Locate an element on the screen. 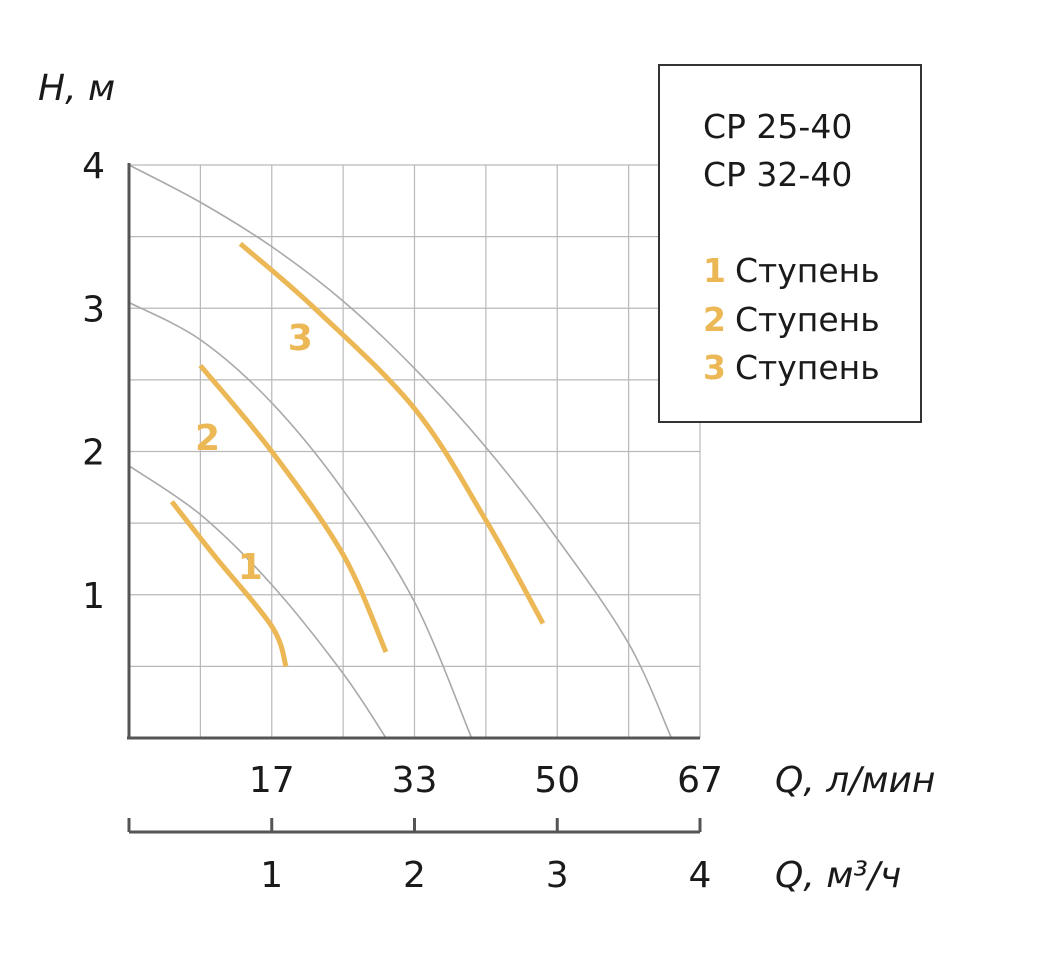  x-tick-label-primary: 67 is located at coordinates (700, 780).